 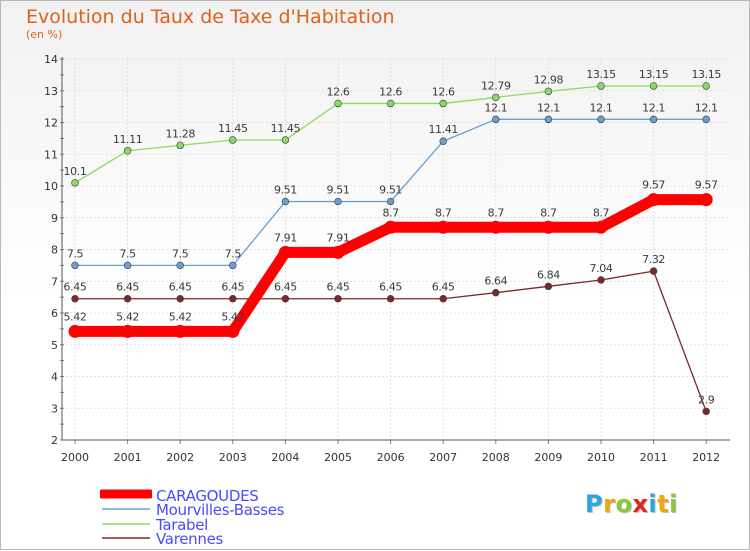 I want to click on x-tick-label: 2006, so click(x=391, y=457).